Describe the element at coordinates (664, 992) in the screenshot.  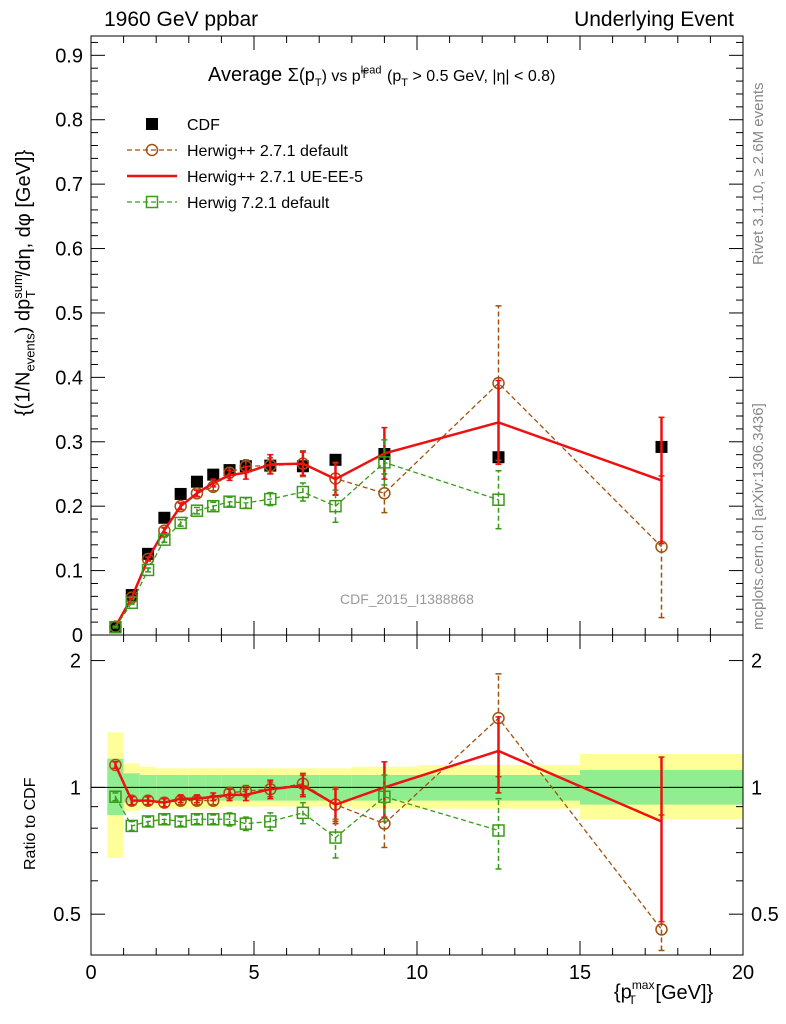
I see `x-axis-label: {pmaxT [GeV]}` at that location.